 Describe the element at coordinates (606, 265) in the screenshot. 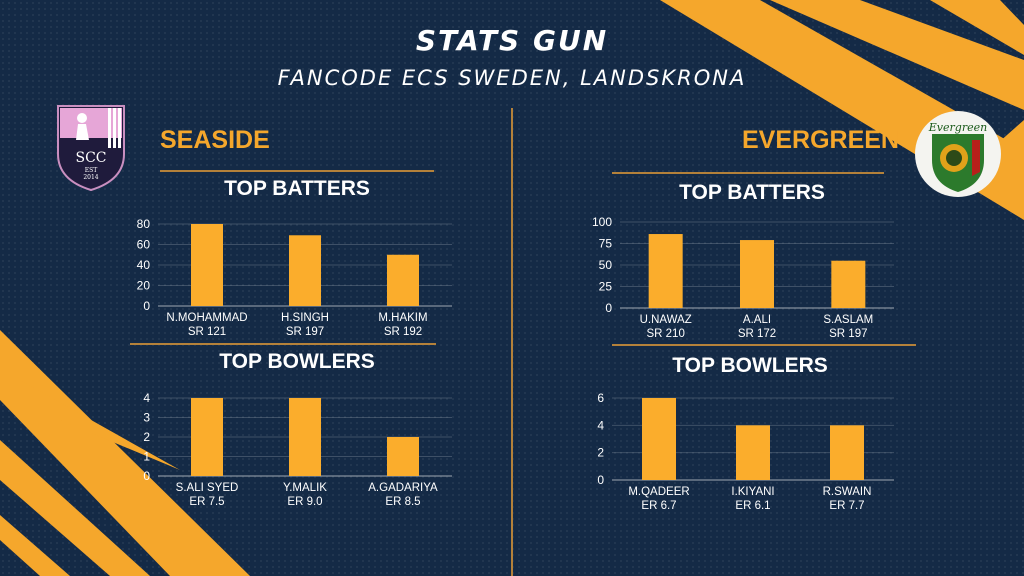

I see `y-tick-label: 50` at that location.